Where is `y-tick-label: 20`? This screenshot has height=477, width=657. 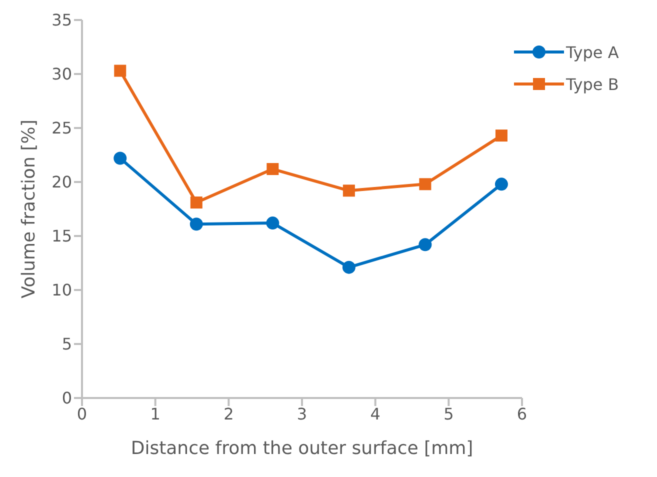
y-tick-label: 20 is located at coordinates (62, 182).